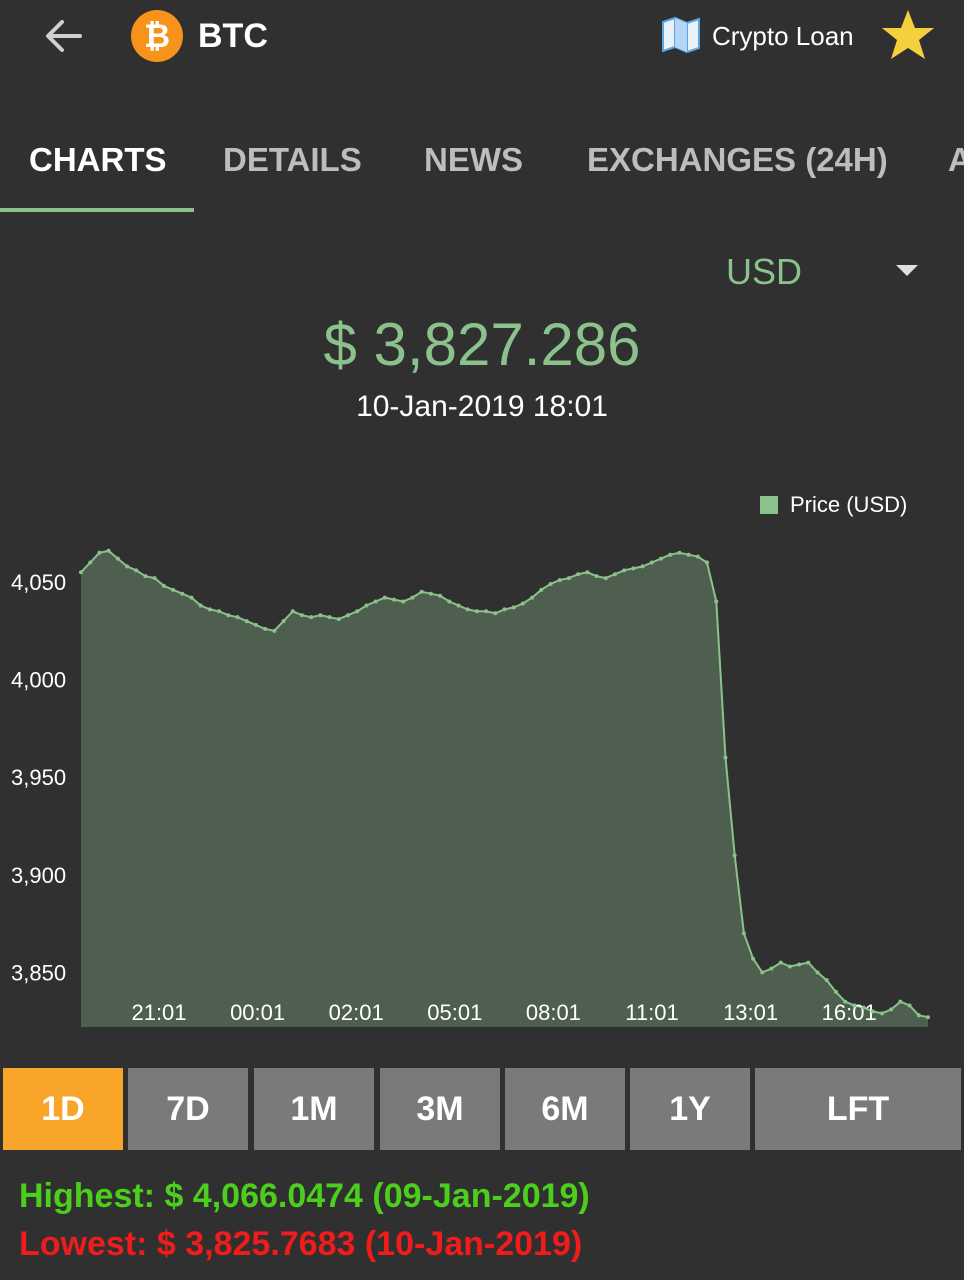 Image resolution: width=964 pixels, height=1280 pixels. What do you see at coordinates (38, 680) in the screenshot?
I see `y-tick-label: 4,000` at bounding box center [38, 680].